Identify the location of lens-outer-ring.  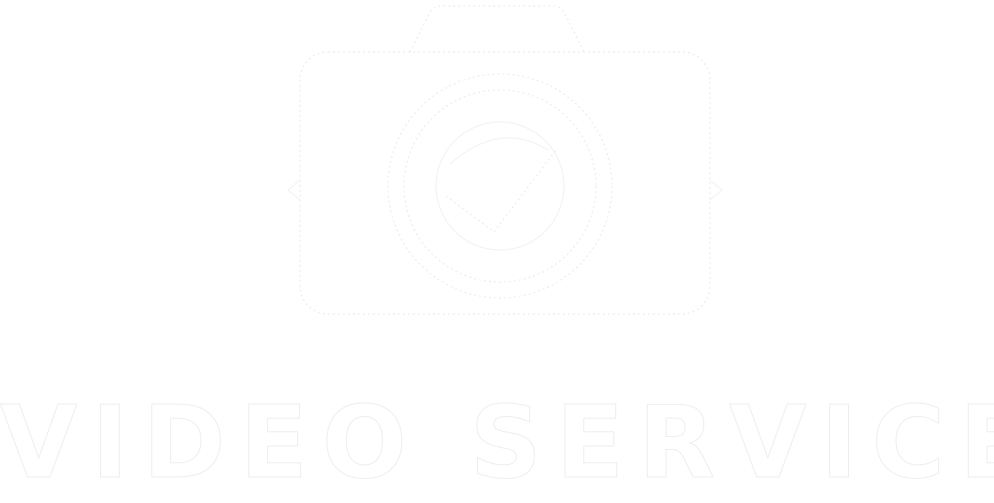
(500, 186).